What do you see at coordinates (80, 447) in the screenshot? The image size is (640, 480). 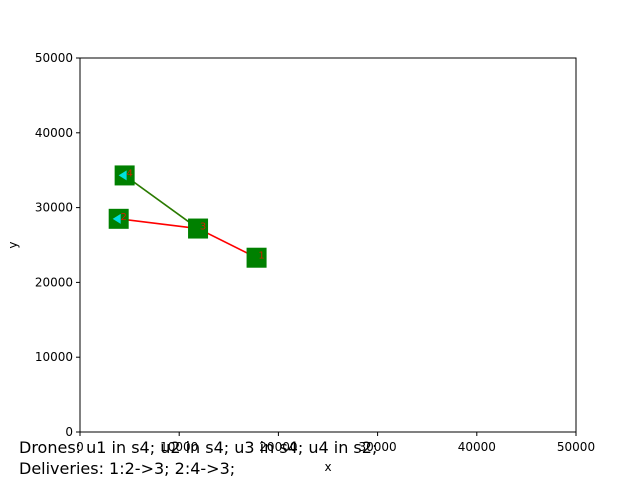 I see `x-tick-label: 0` at bounding box center [80, 447].